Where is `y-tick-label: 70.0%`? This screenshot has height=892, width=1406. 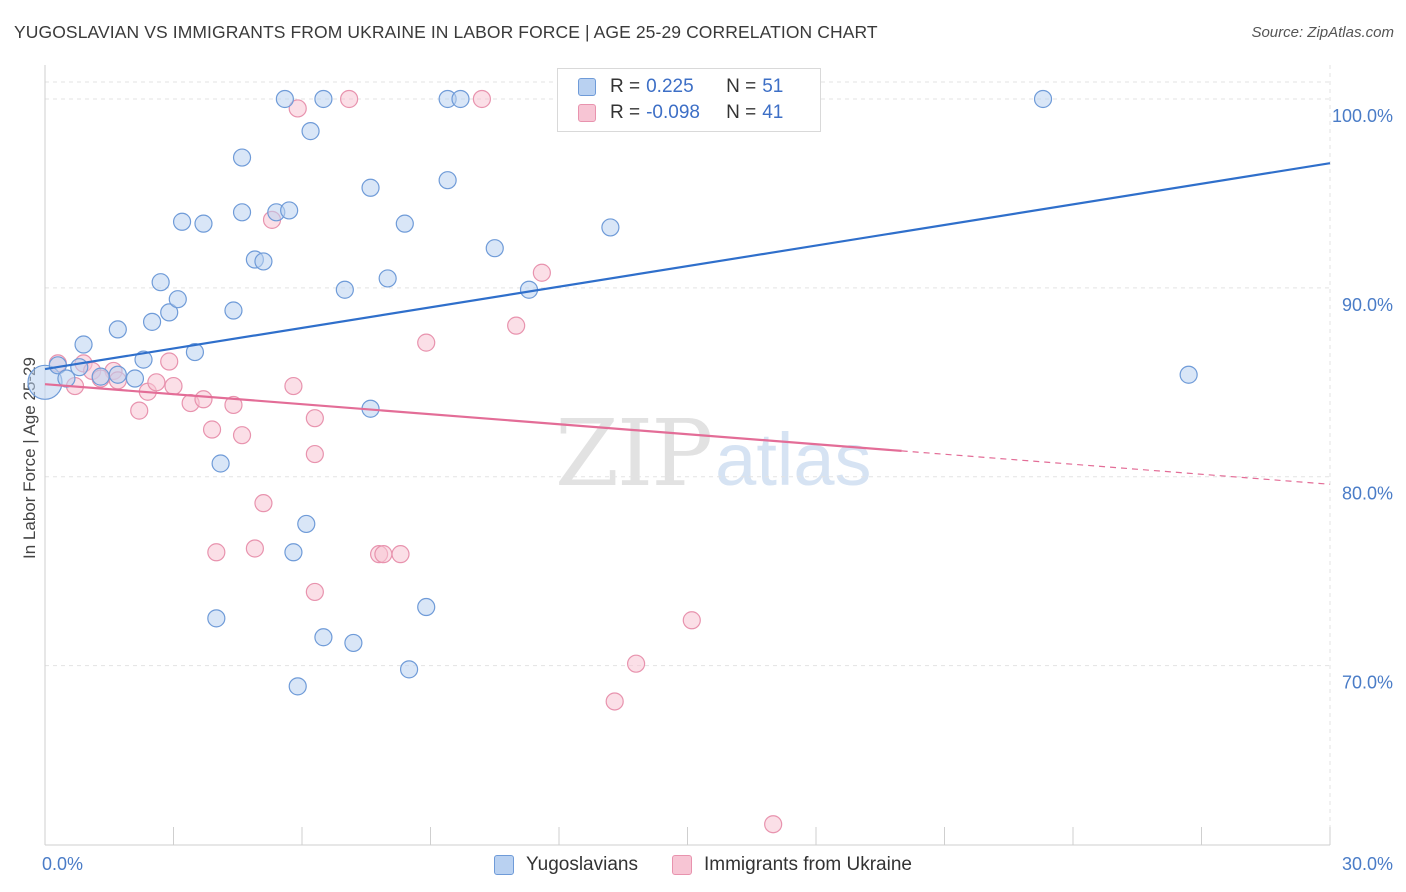 y-tick-label: 70.0% is located at coordinates (1367, 683).